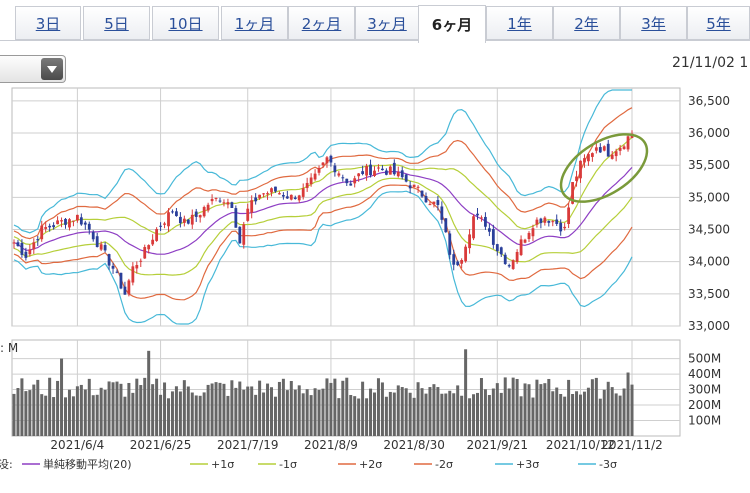  What do you see at coordinates (709, 262) in the screenshot?
I see `price-tick-label: 34,000` at bounding box center [709, 262].